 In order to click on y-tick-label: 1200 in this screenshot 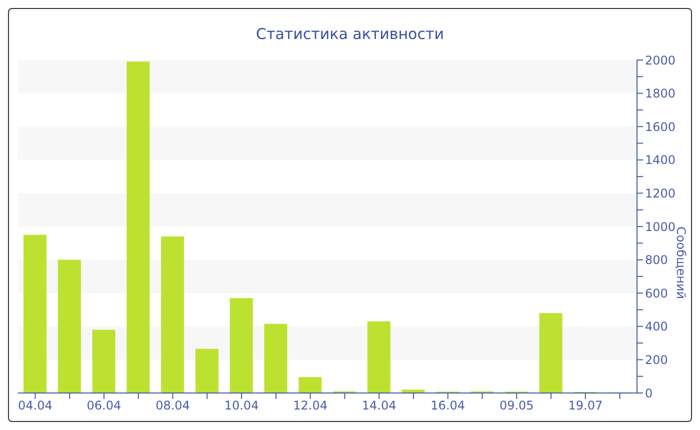, I will do `click(660, 193)`.